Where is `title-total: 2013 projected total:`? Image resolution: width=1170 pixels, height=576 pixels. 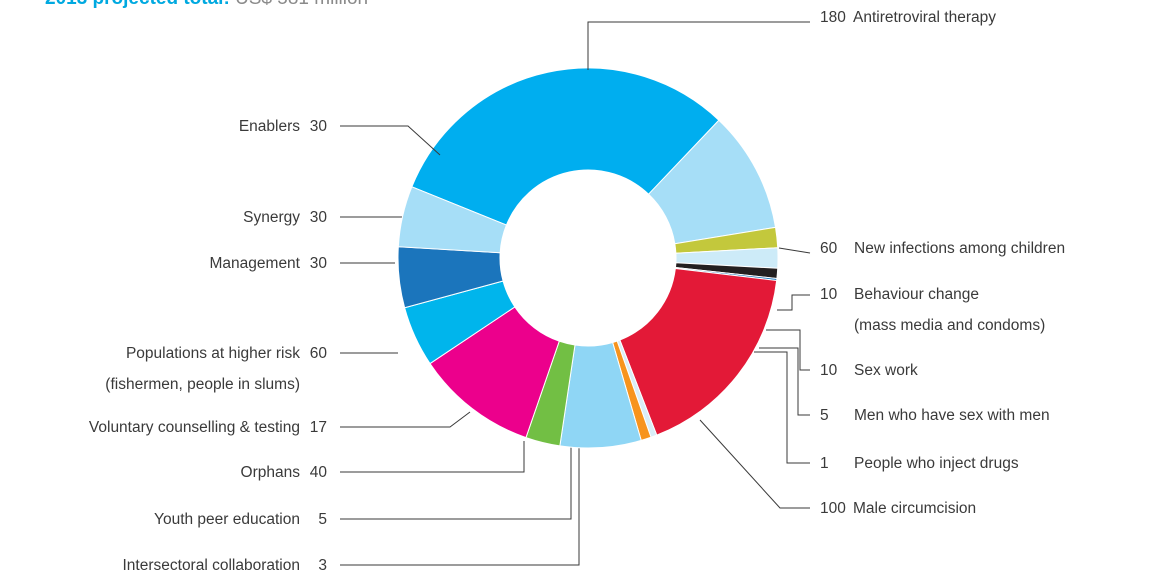 title-total: 2013 projected total: is located at coordinates (137, 4).